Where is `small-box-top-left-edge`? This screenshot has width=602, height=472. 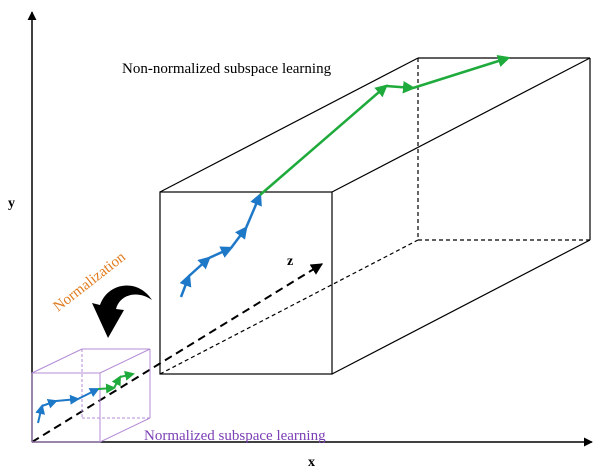 small-box-top-left-edge is located at coordinates (57, 361).